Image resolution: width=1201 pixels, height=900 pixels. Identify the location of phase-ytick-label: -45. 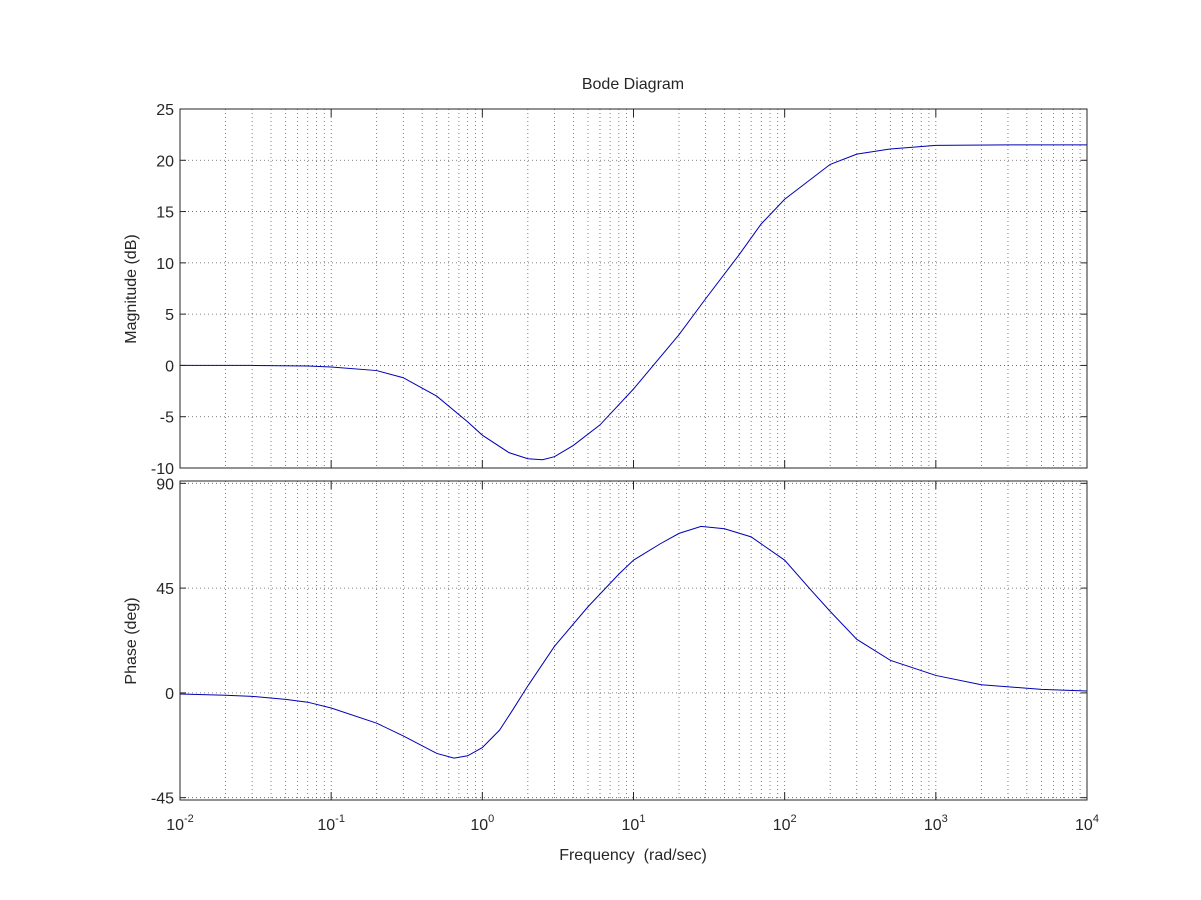
(162, 799).